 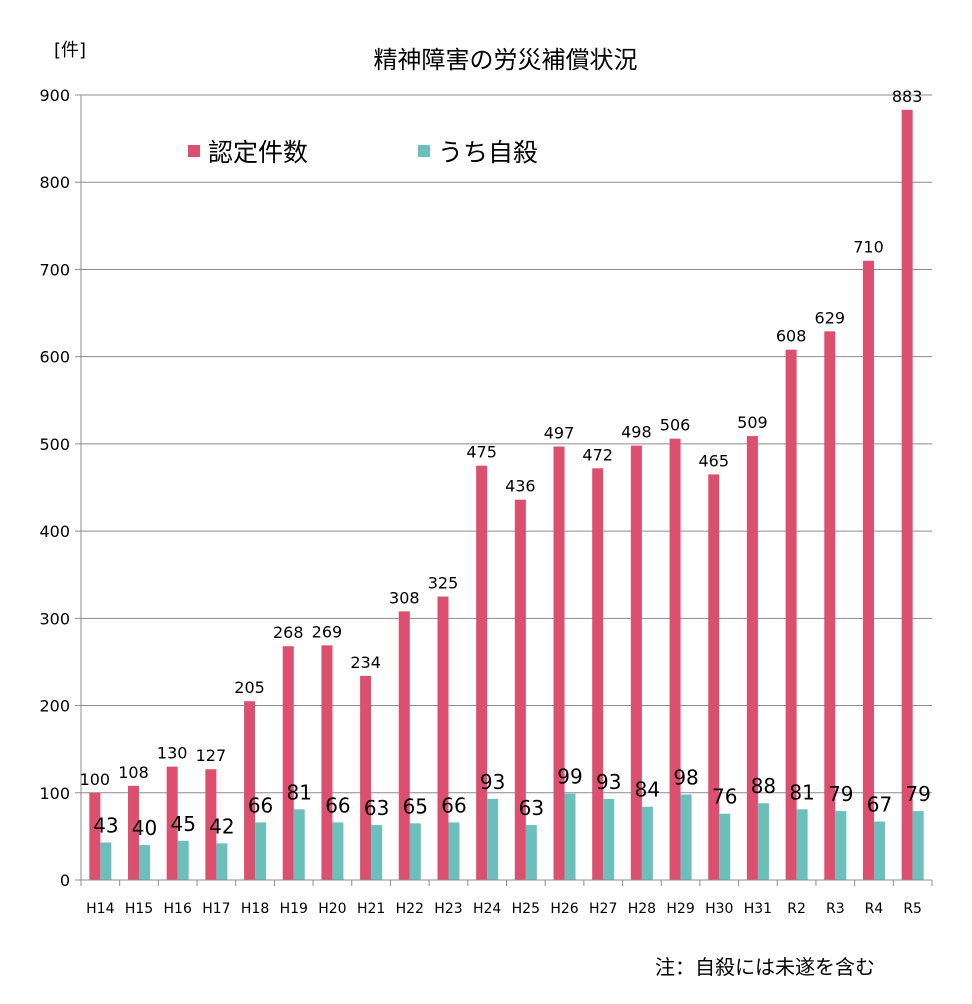 What do you see at coordinates (675, 425) in the screenshot?
I see `data-label-certified: 506` at bounding box center [675, 425].